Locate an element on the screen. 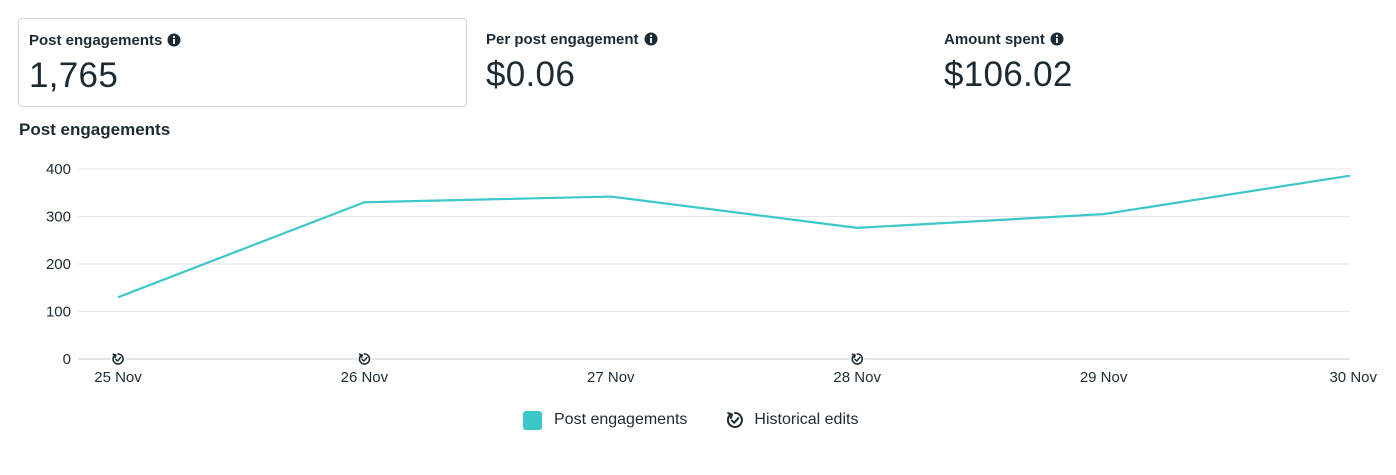  legend-item-historical-edits: Historical edits is located at coordinates (772, 420).